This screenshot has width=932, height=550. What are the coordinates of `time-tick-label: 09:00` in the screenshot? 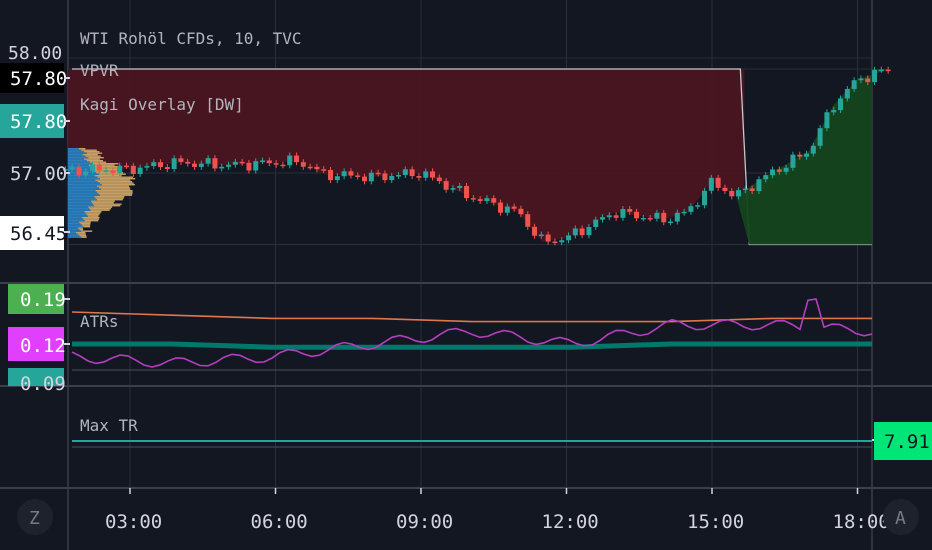 It's located at (424, 522).